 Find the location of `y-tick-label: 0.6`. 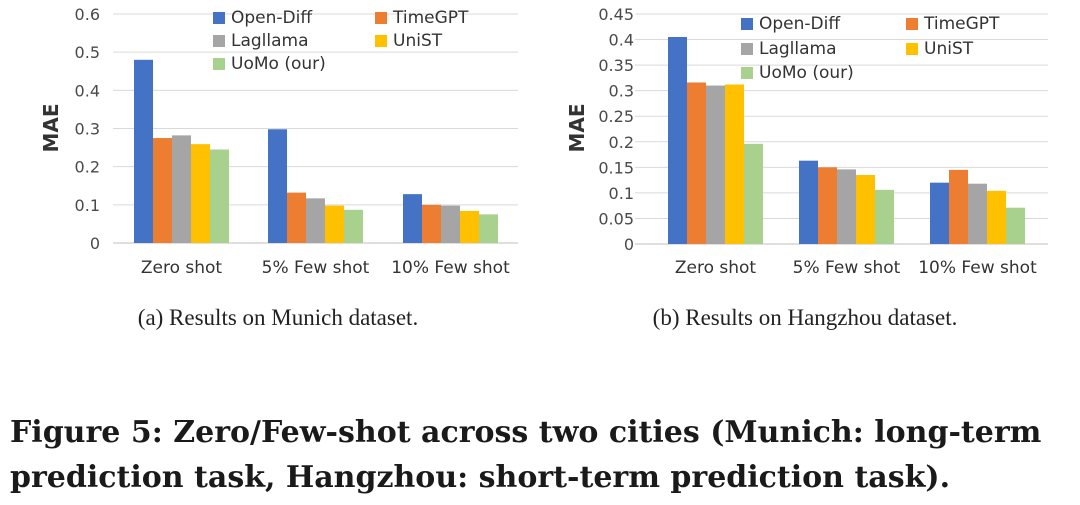

y-tick-label: 0.6 is located at coordinates (87, 14).